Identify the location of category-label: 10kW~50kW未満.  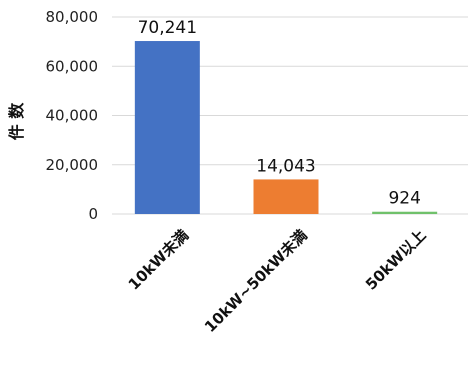
(256, 281).